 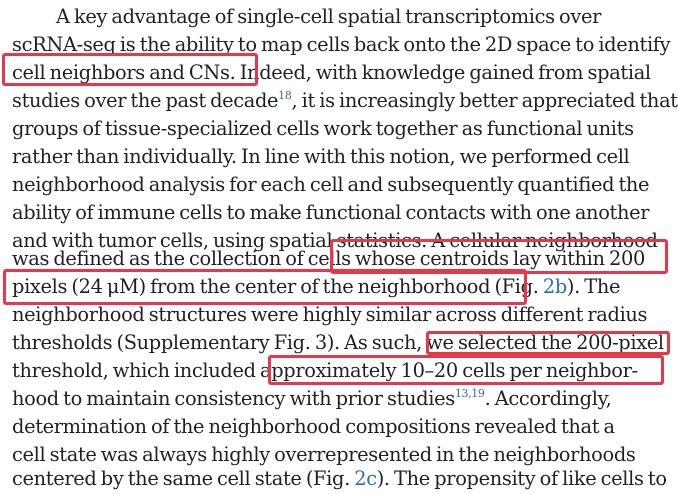 I want to click on figure-ref-2b: 2b, so click(x=554, y=286).